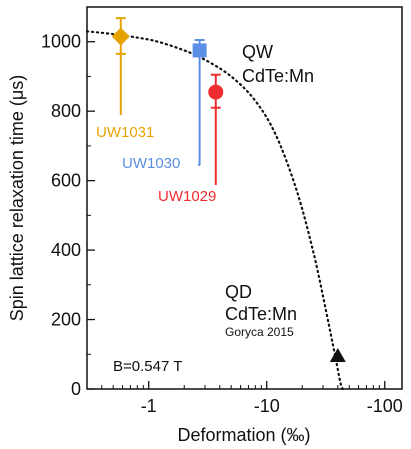 This screenshot has width=411, height=449. Describe the element at coordinates (66, 250) in the screenshot. I see `y-tick-label: 400` at that location.